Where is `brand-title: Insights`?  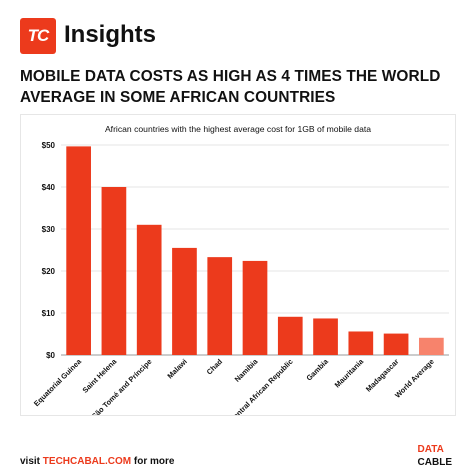 brand-title: Insights is located at coordinates (110, 34).